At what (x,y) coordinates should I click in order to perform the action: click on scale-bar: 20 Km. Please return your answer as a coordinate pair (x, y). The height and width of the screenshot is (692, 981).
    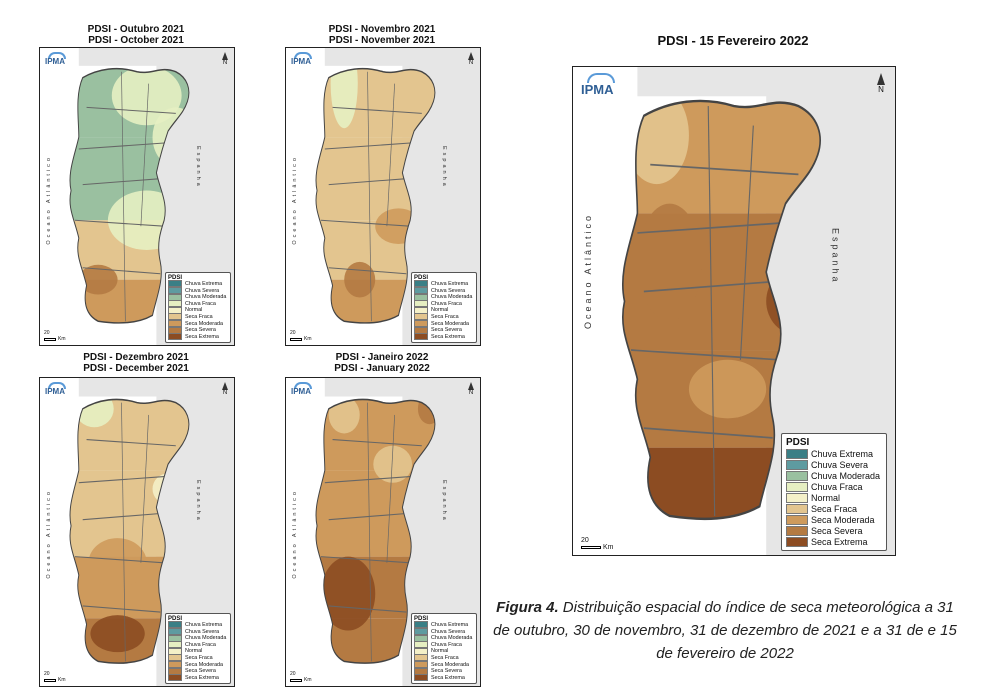
    Looking at the image, I should click on (301, 677).